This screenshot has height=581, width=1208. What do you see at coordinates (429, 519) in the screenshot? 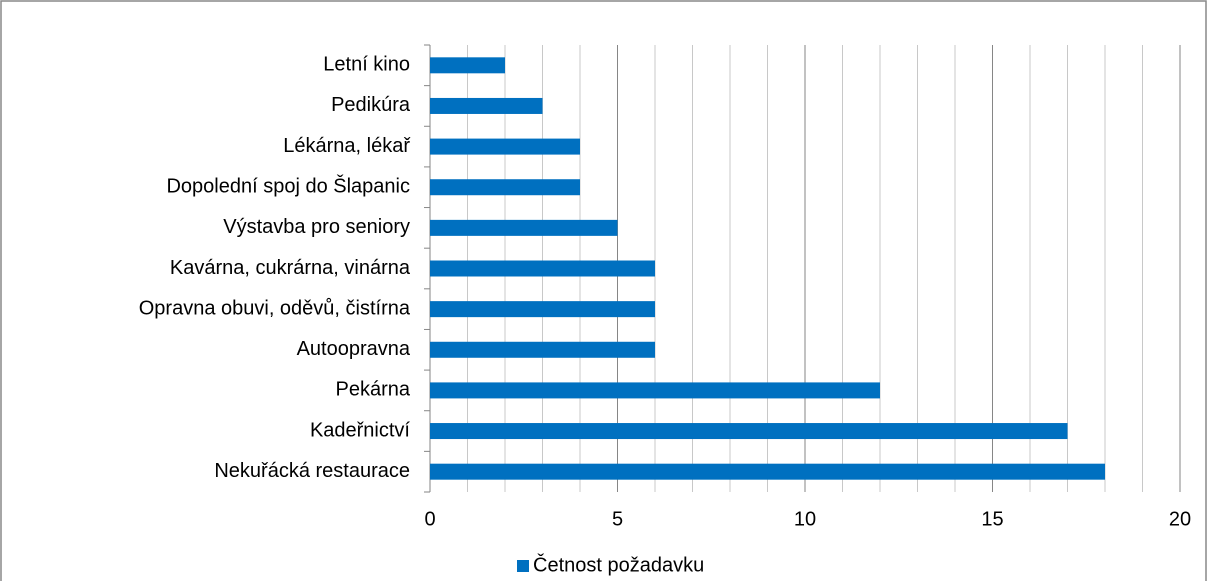
I see `x-tick-label: 0` at bounding box center [429, 519].